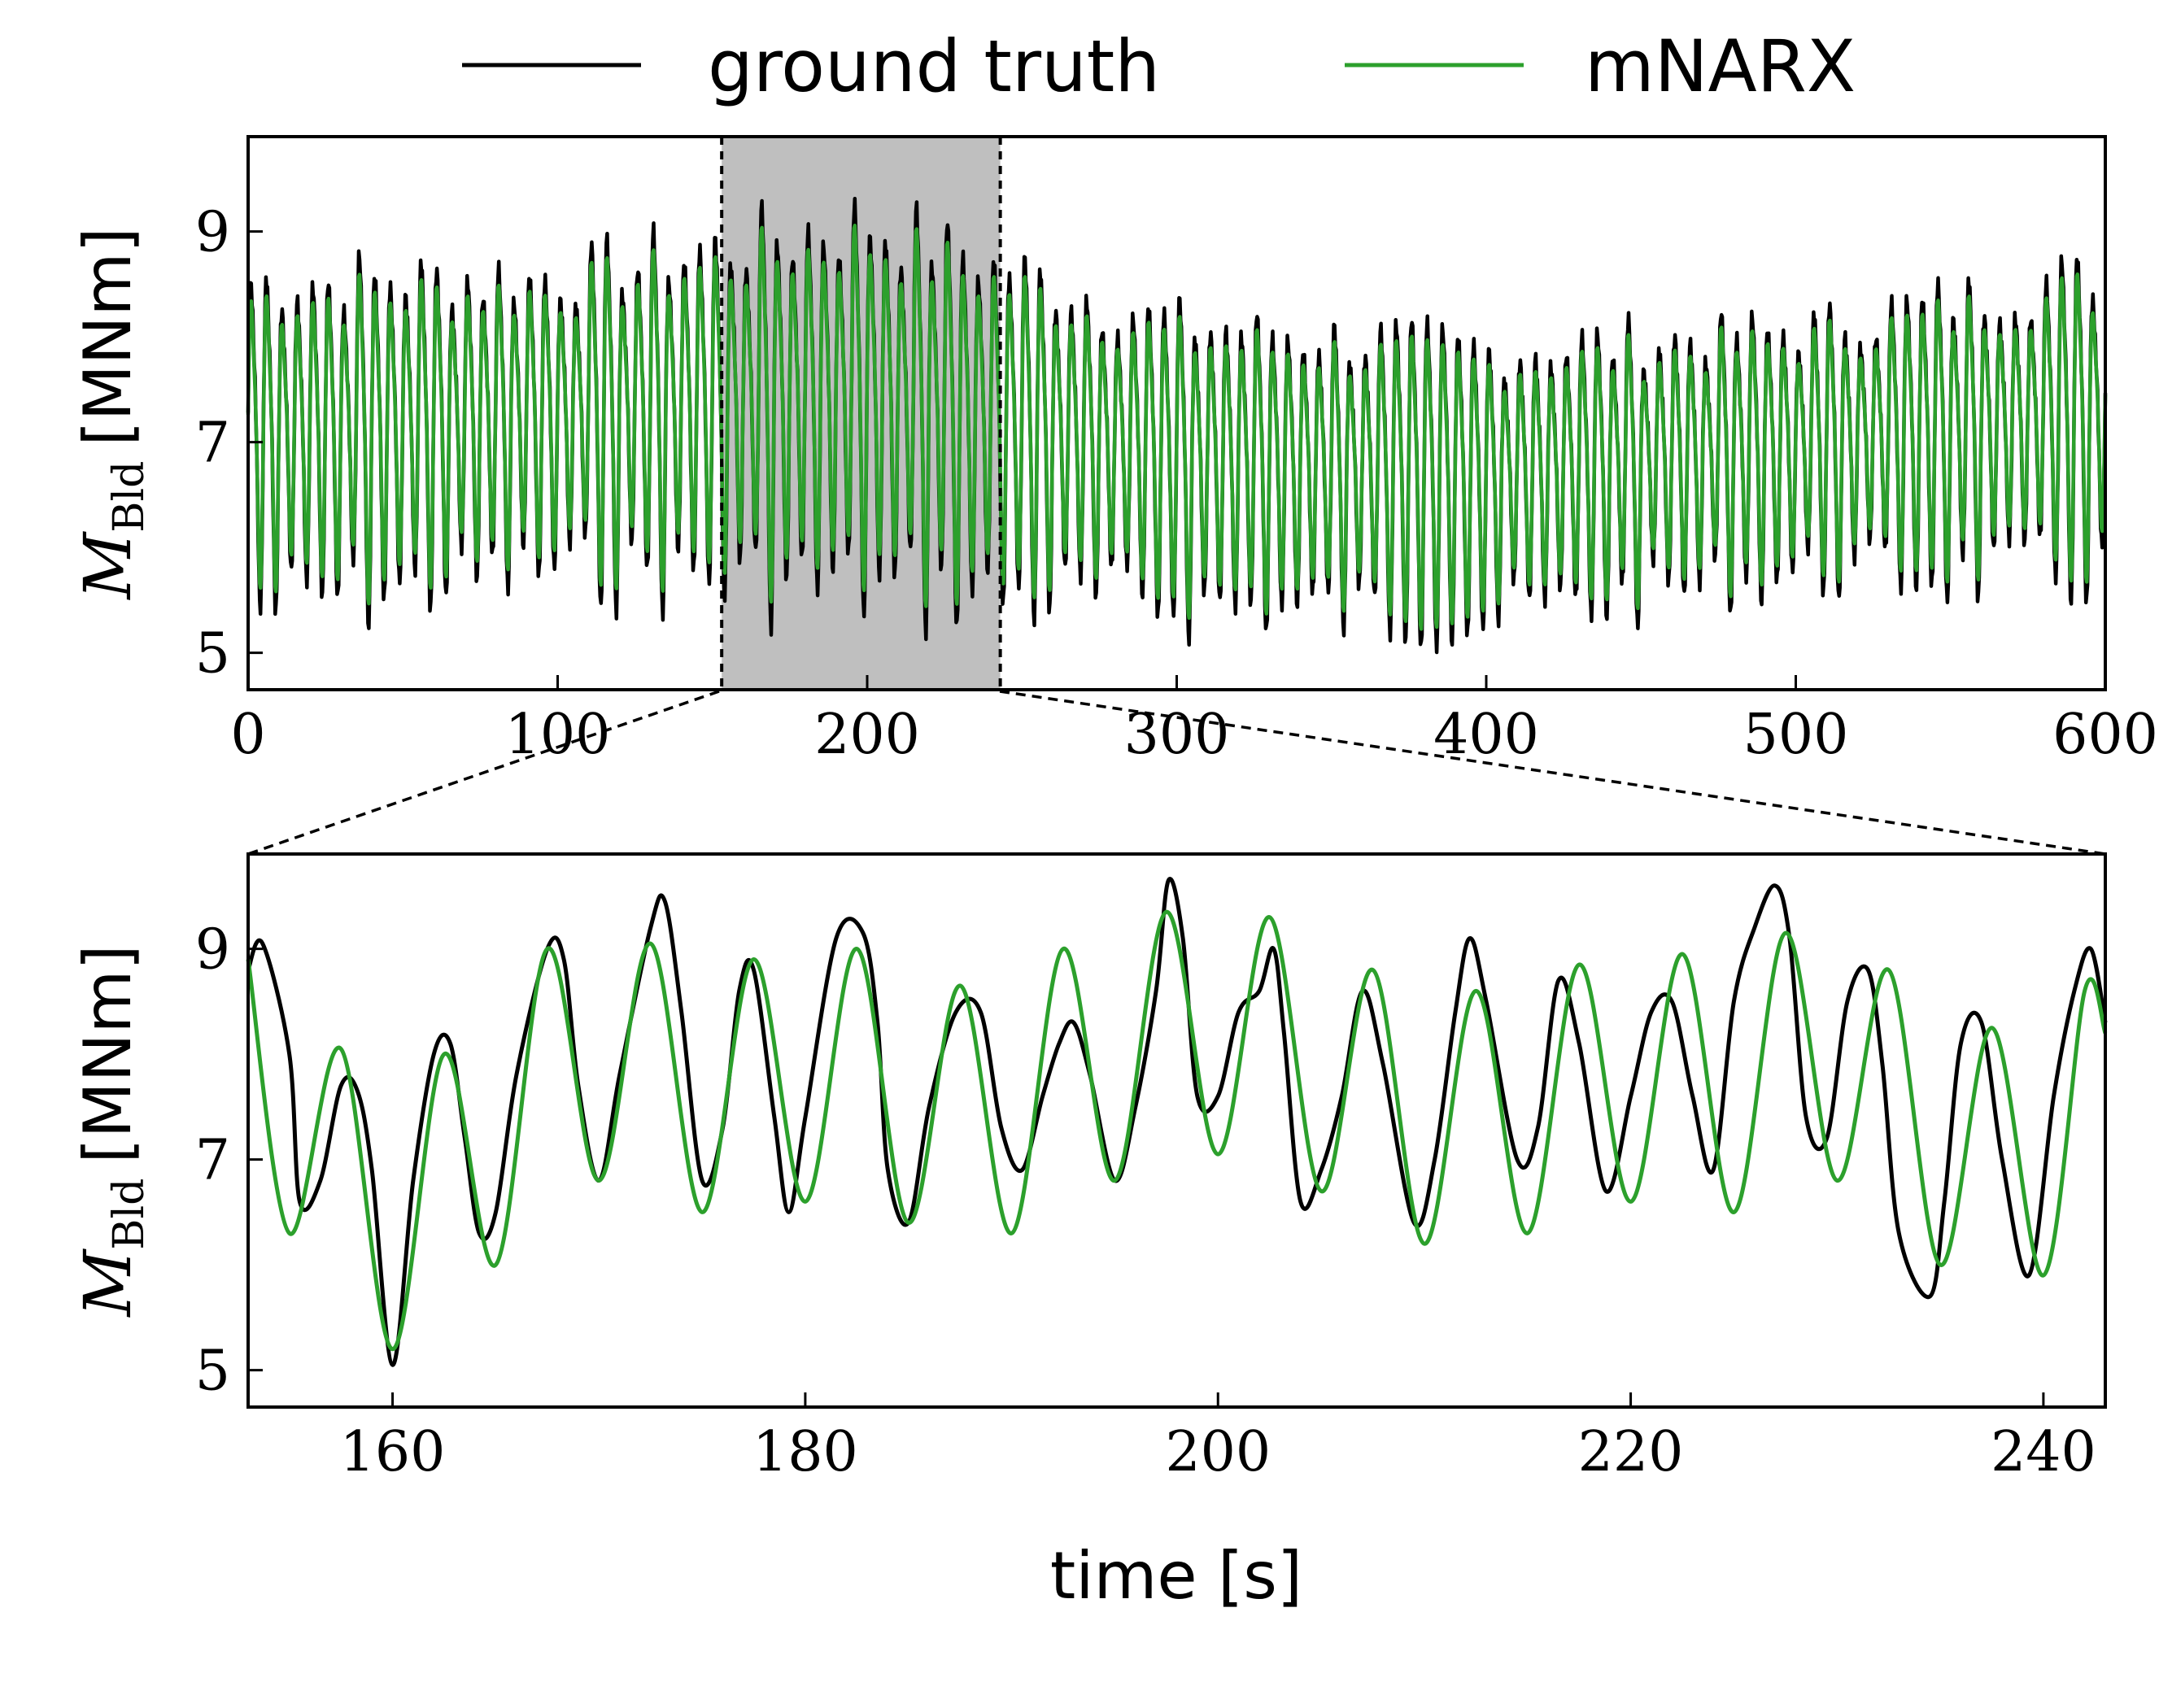  I want to click on zoom-x-ticks: 160 180 200 220 240, so click(1218, 1438).